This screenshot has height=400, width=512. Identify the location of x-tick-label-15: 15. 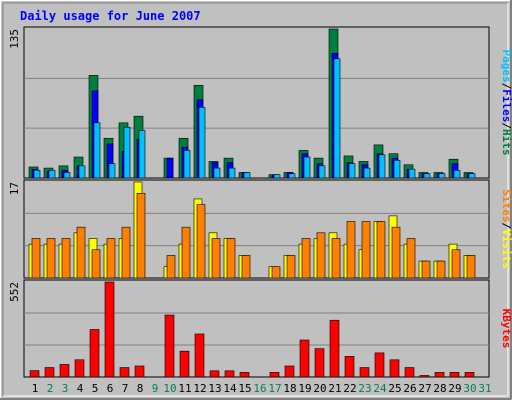
(244, 388).